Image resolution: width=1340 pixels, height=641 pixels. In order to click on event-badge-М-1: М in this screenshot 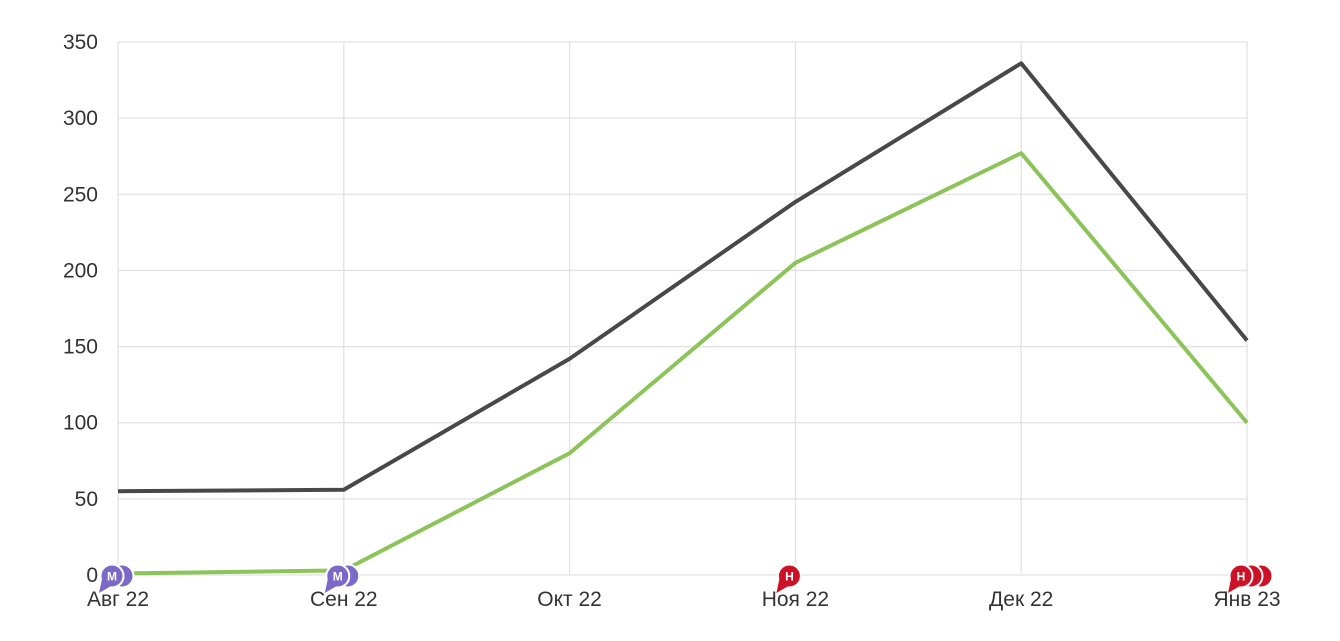, I will do `click(342, 578)`.